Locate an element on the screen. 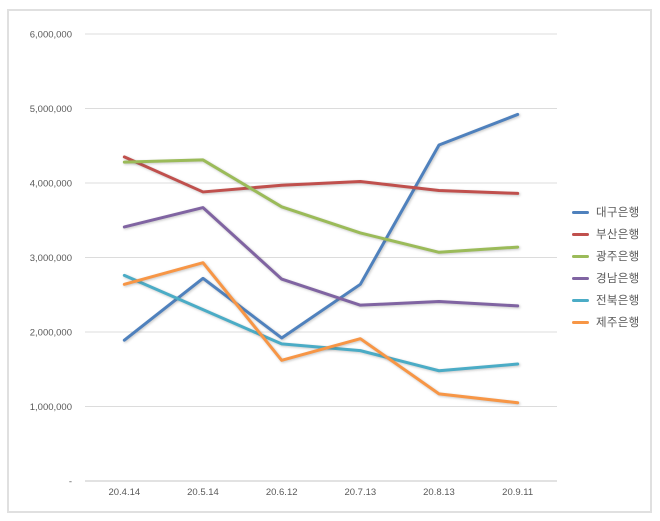 Image resolution: width=660 pixels, height=521 pixels. legend-item-부산은행: 부산은행 is located at coordinates (606, 234).